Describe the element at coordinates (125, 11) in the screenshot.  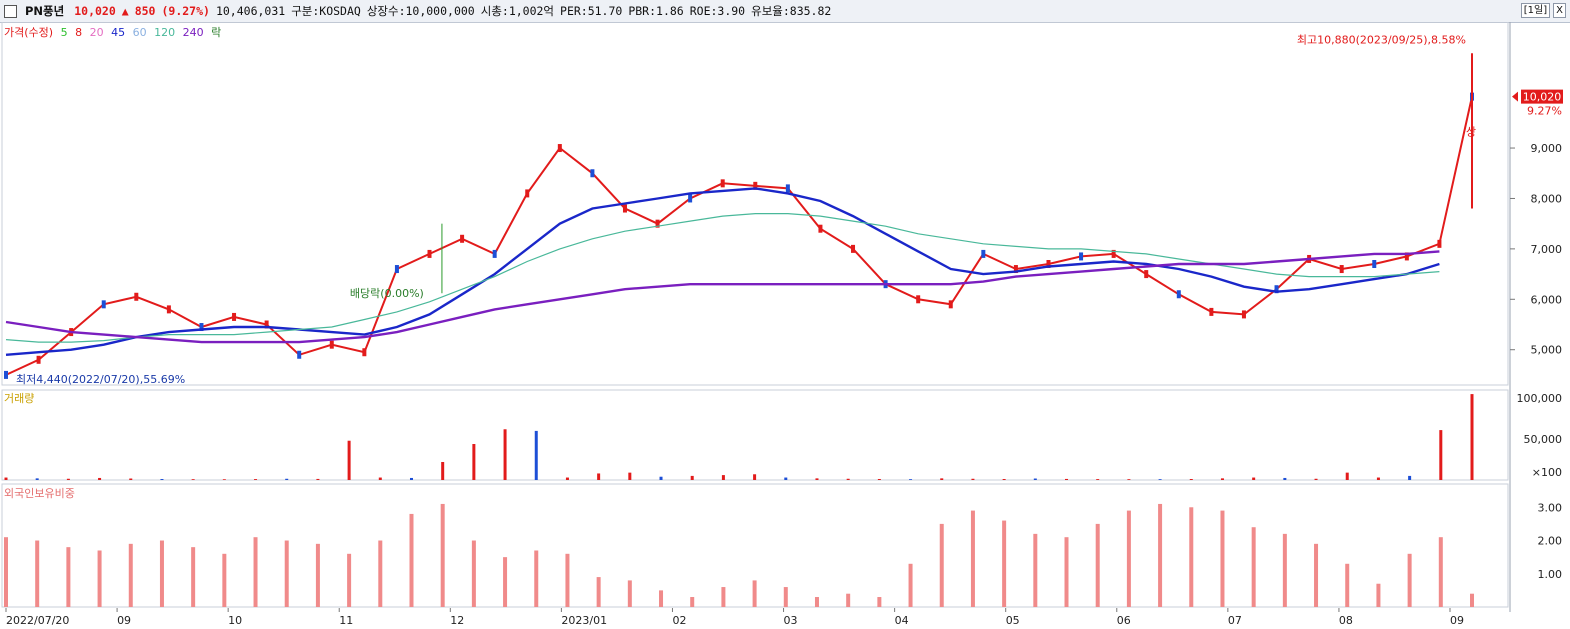
I see `change-arrow-icon: ▲` at that location.